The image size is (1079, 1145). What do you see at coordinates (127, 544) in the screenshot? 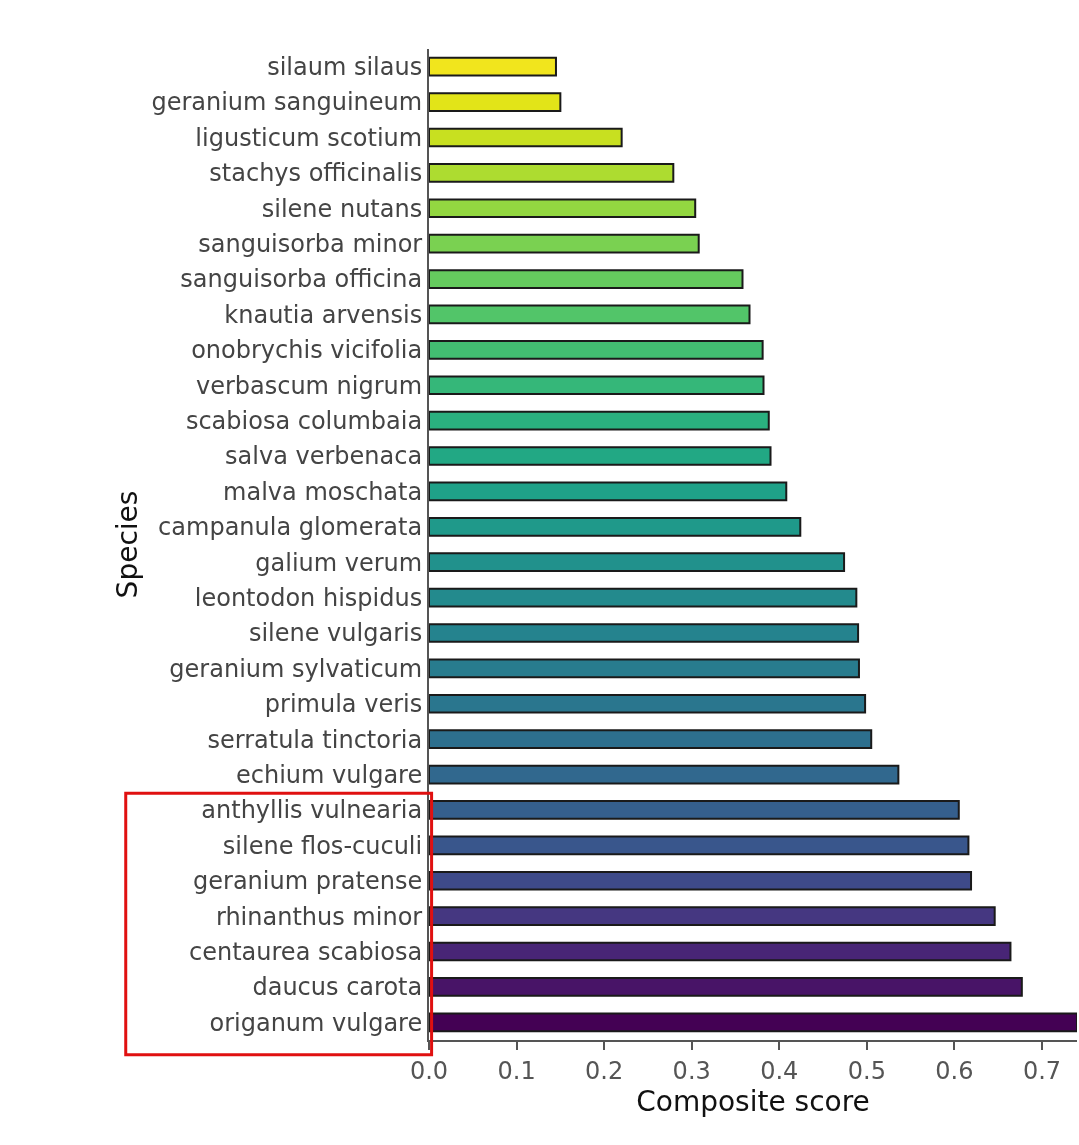
I see `y-axis-title: Species` at bounding box center [127, 544].